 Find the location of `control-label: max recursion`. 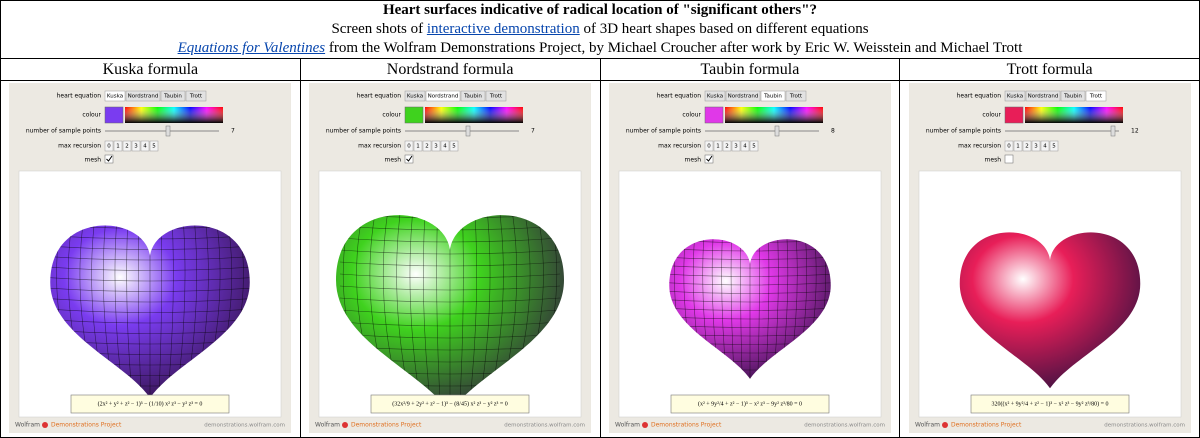

control-label: max recursion is located at coordinates (80, 146).